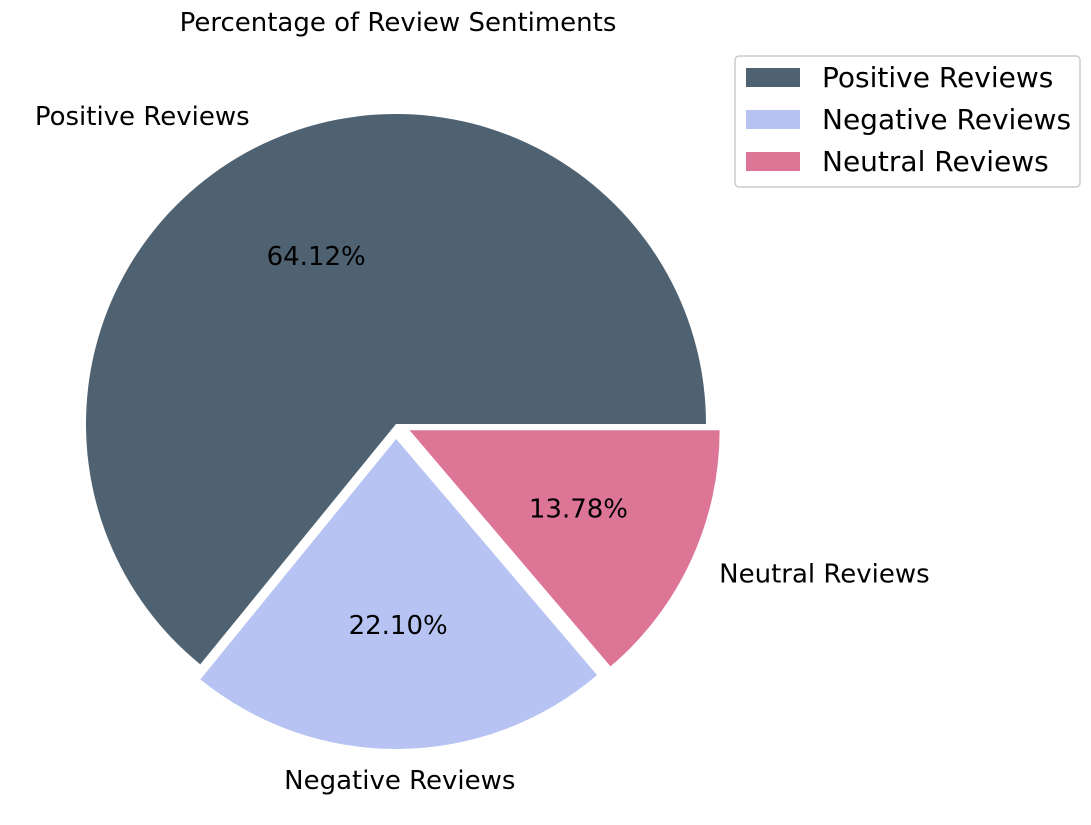 The width and height of the screenshot is (1091, 825). What do you see at coordinates (824, 574) in the screenshot?
I see `pie-label-neutral: Neutral Reviews` at bounding box center [824, 574].